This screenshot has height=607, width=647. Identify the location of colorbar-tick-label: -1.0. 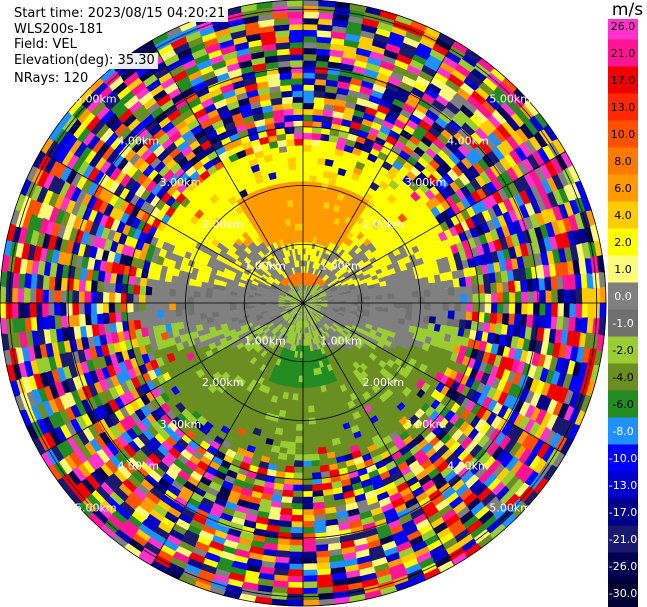
(622, 323).